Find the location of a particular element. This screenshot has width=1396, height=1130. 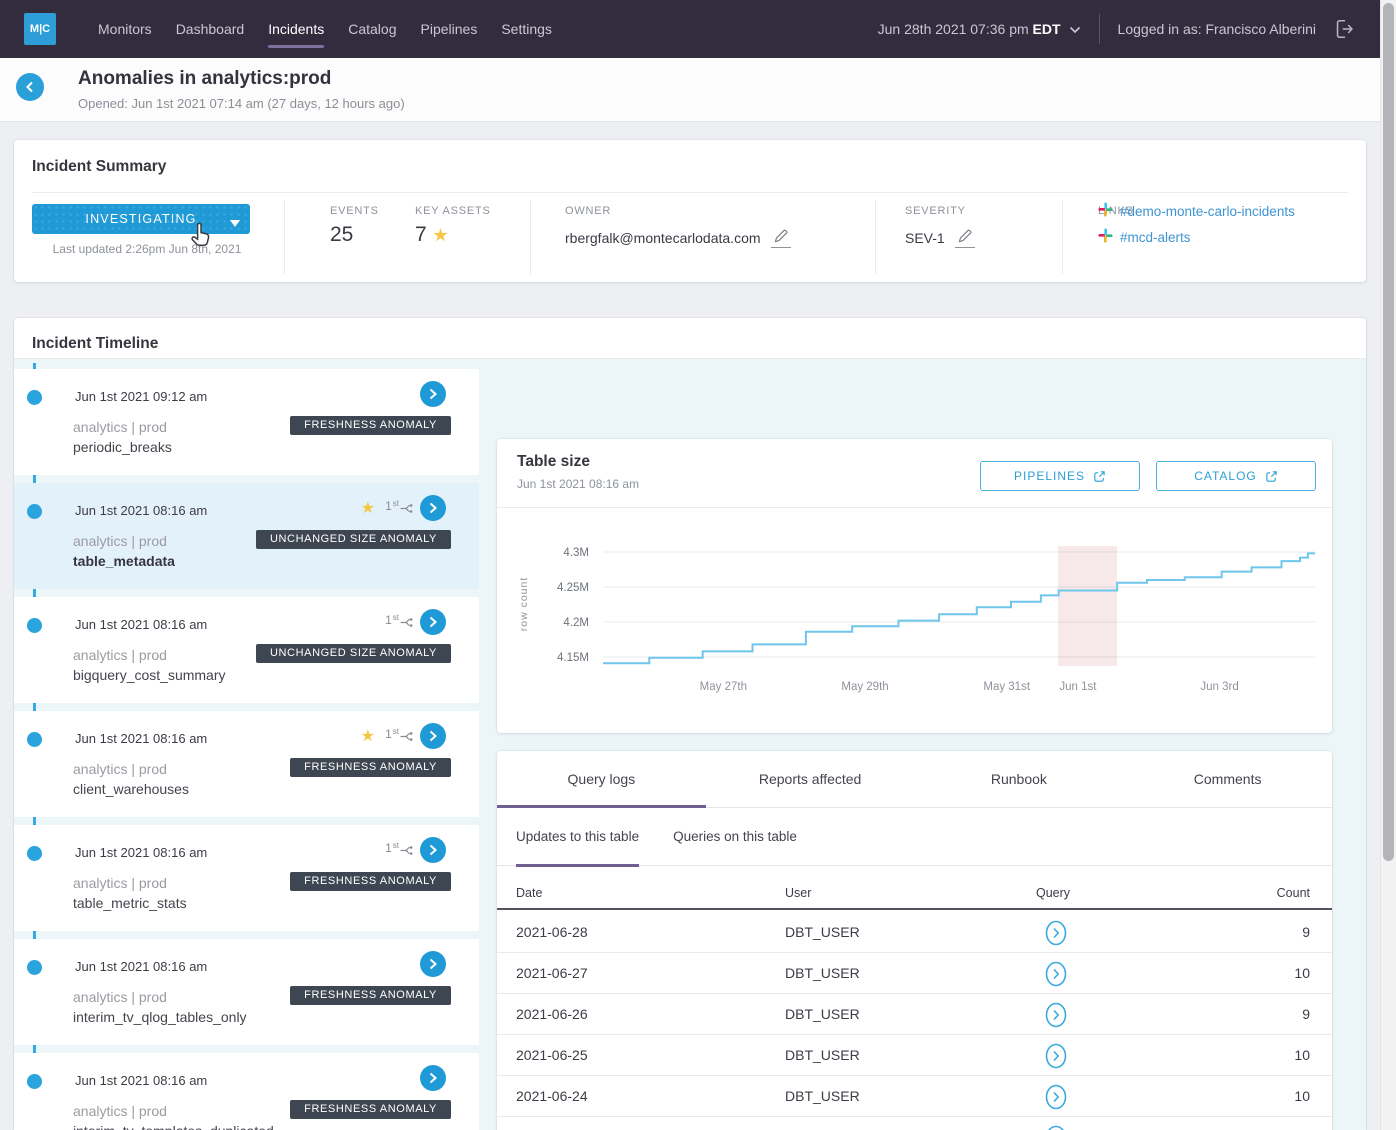

timeline-item-table: table_metadata is located at coordinates (124, 561).